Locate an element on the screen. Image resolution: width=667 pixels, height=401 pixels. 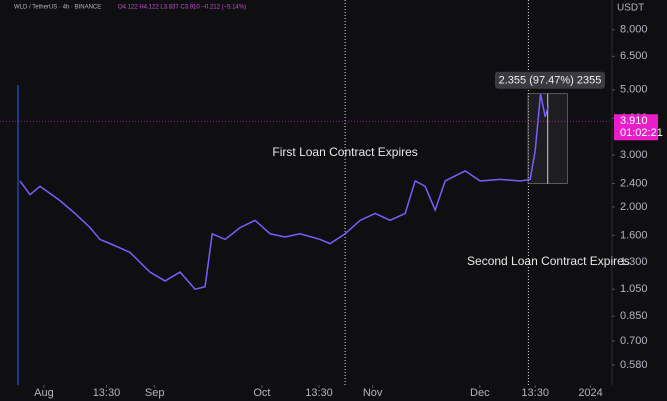
x-tick-label: 2024 is located at coordinates (590, 393).